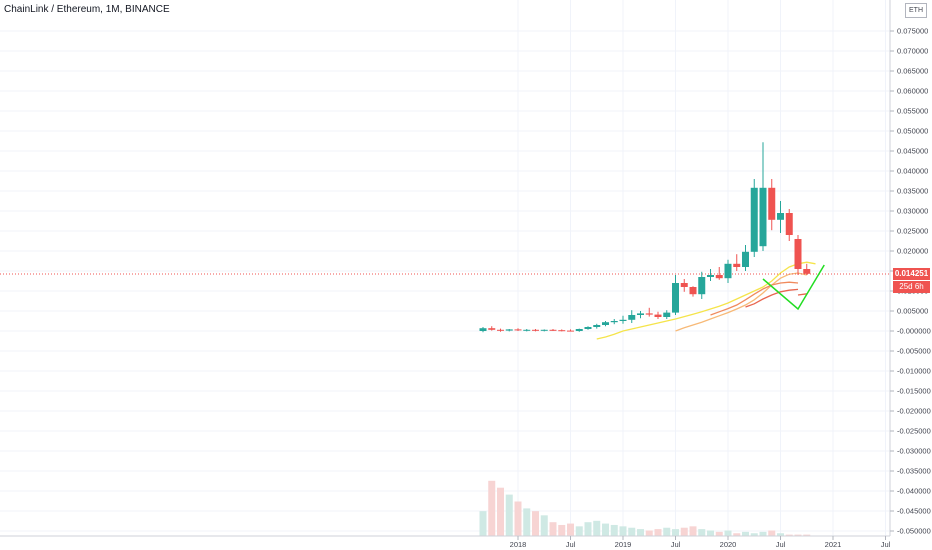 Image resolution: width=932 pixels, height=550 pixels. What do you see at coordinates (914, 331) in the screenshot?
I see `price-tick-label: -0.000000` at bounding box center [914, 331].